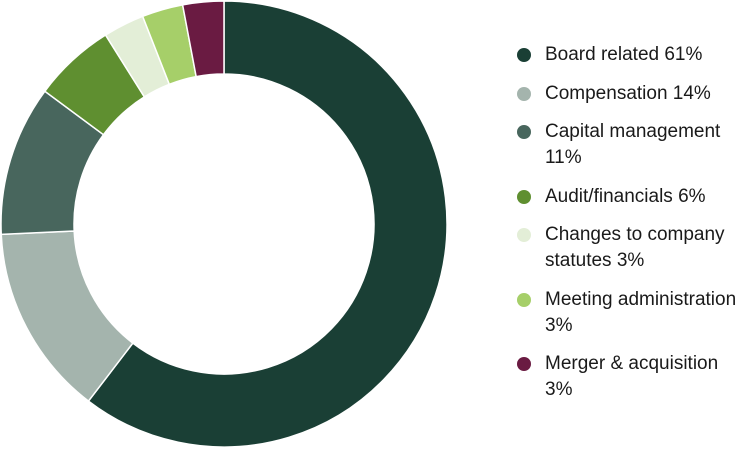 The height and width of the screenshot is (450, 750). I want to click on legend-label: Meeting administration 3%, so click(641, 312).